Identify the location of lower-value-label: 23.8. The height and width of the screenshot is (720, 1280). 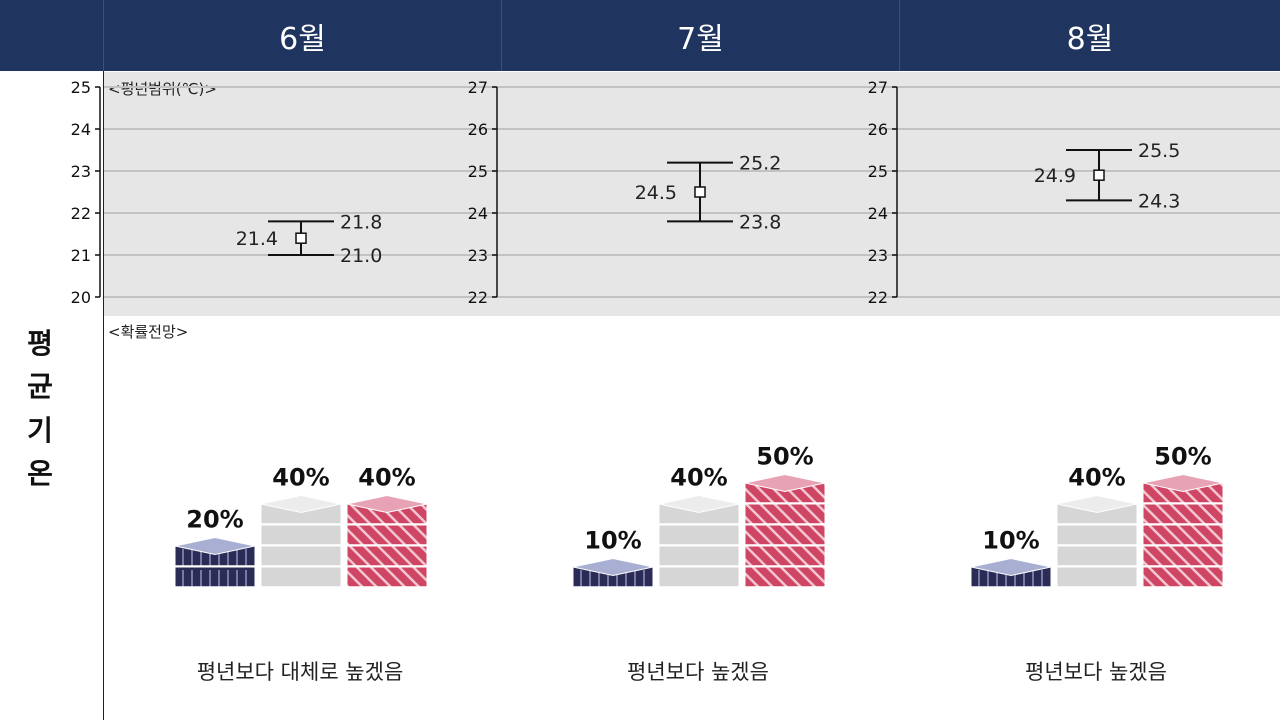
(760, 222).